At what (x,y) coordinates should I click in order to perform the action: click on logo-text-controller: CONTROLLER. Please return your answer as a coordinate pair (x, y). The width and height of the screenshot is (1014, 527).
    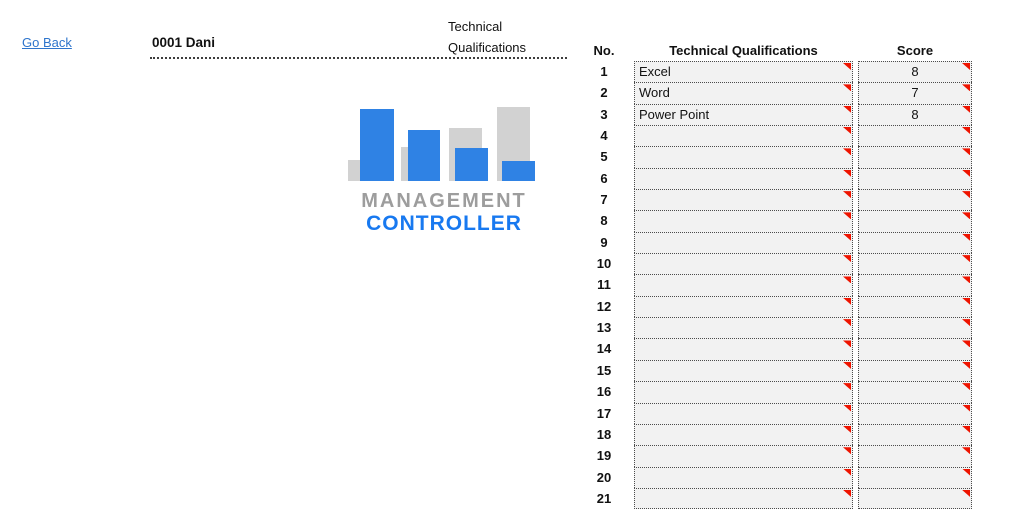
    Looking at the image, I should click on (444, 223).